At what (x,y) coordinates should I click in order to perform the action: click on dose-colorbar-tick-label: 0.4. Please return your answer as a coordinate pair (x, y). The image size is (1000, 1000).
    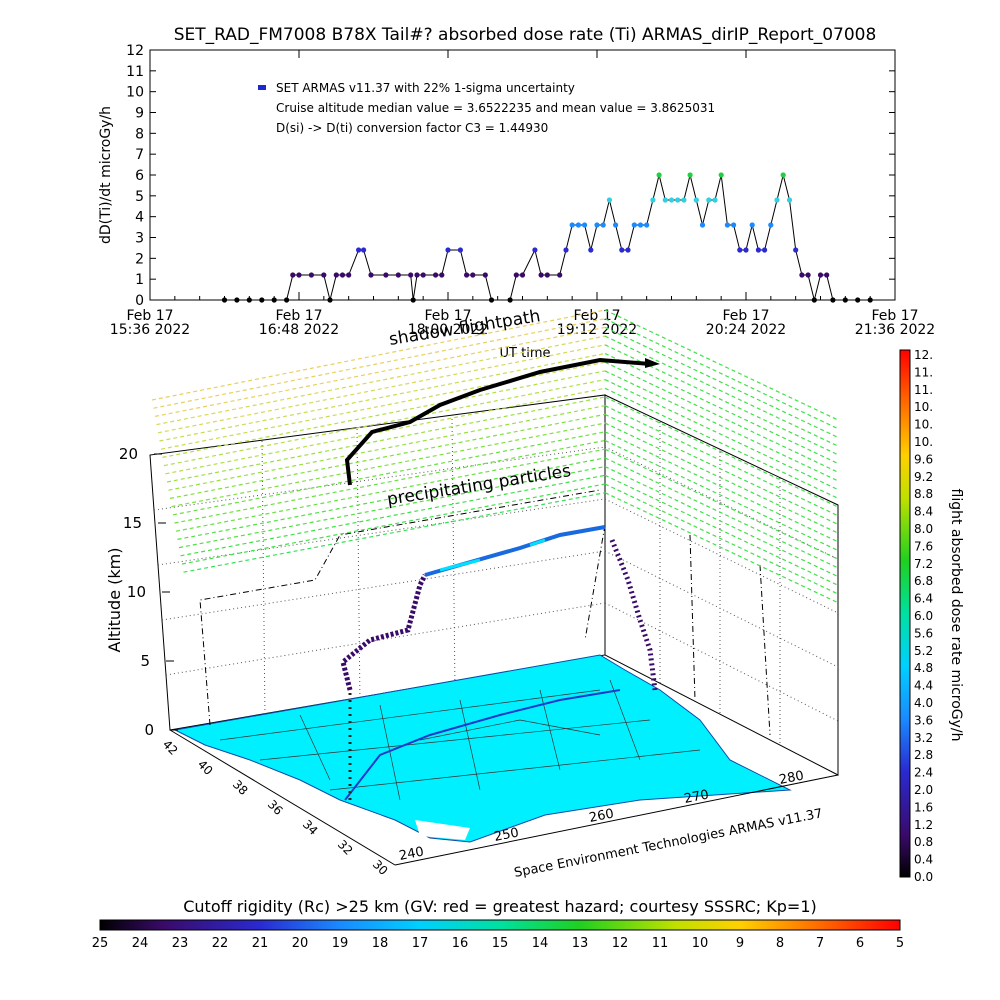
    Looking at the image, I should click on (923, 860).